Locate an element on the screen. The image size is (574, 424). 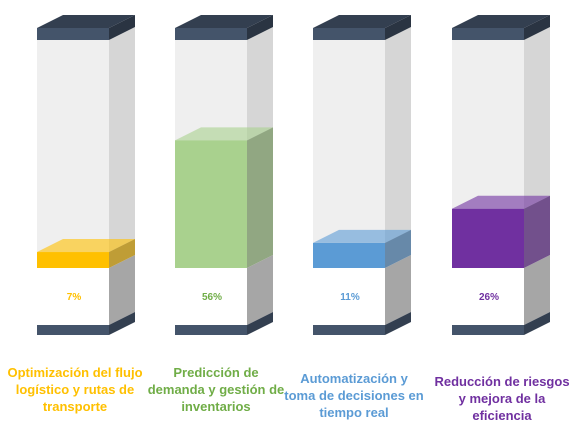
data-label-2: 56% is located at coordinates (211, 297).